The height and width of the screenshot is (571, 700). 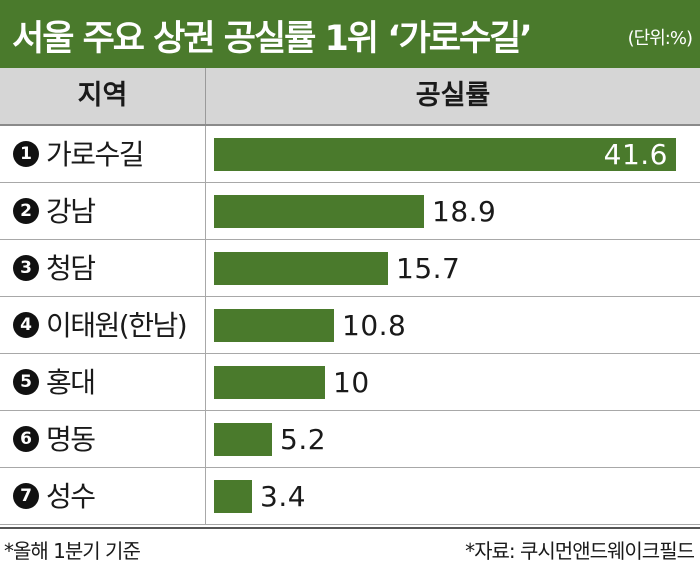 I want to click on table-row: 4 이태원(한남) 10.8, so click(x=350, y=325).